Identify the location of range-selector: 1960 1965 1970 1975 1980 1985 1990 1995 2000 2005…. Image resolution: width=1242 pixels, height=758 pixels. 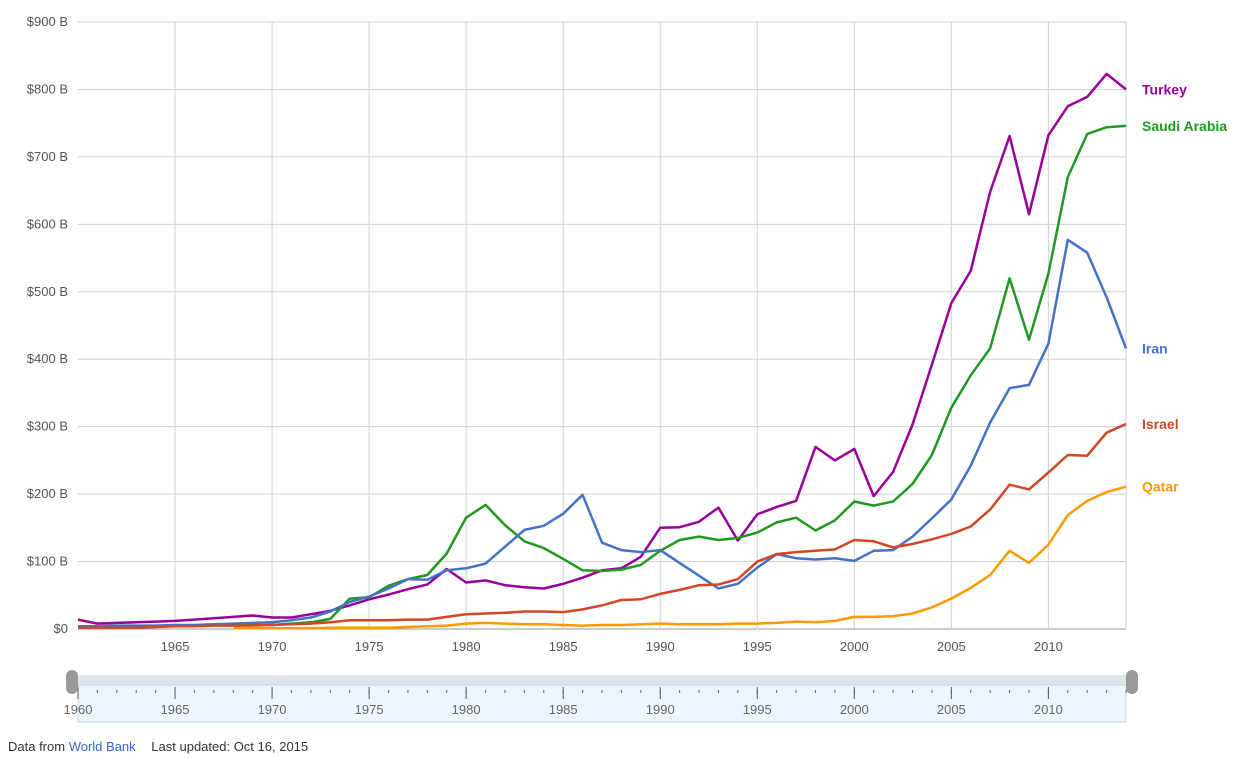
(601, 696).